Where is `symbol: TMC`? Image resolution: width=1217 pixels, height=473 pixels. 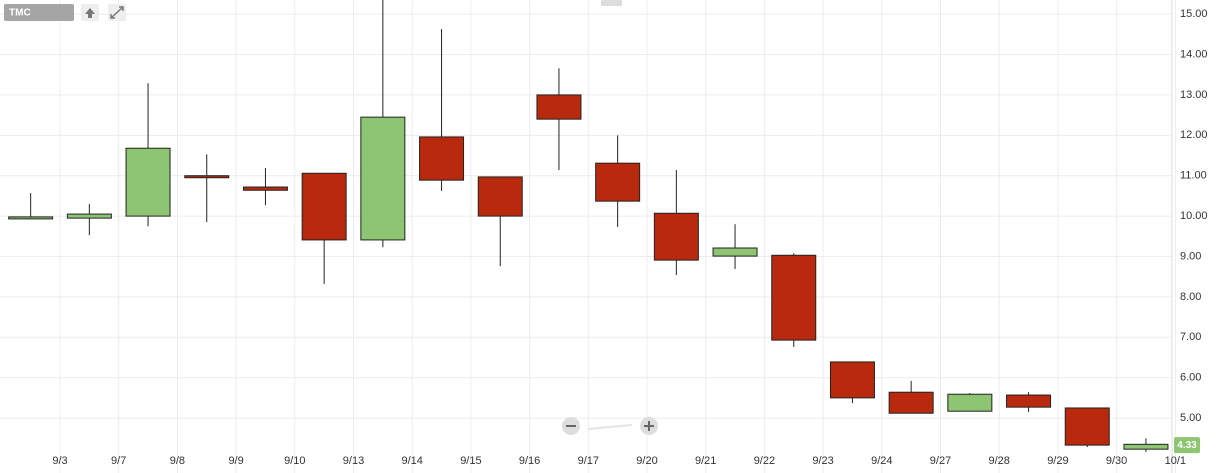 symbol: TMC is located at coordinates (20, 13).